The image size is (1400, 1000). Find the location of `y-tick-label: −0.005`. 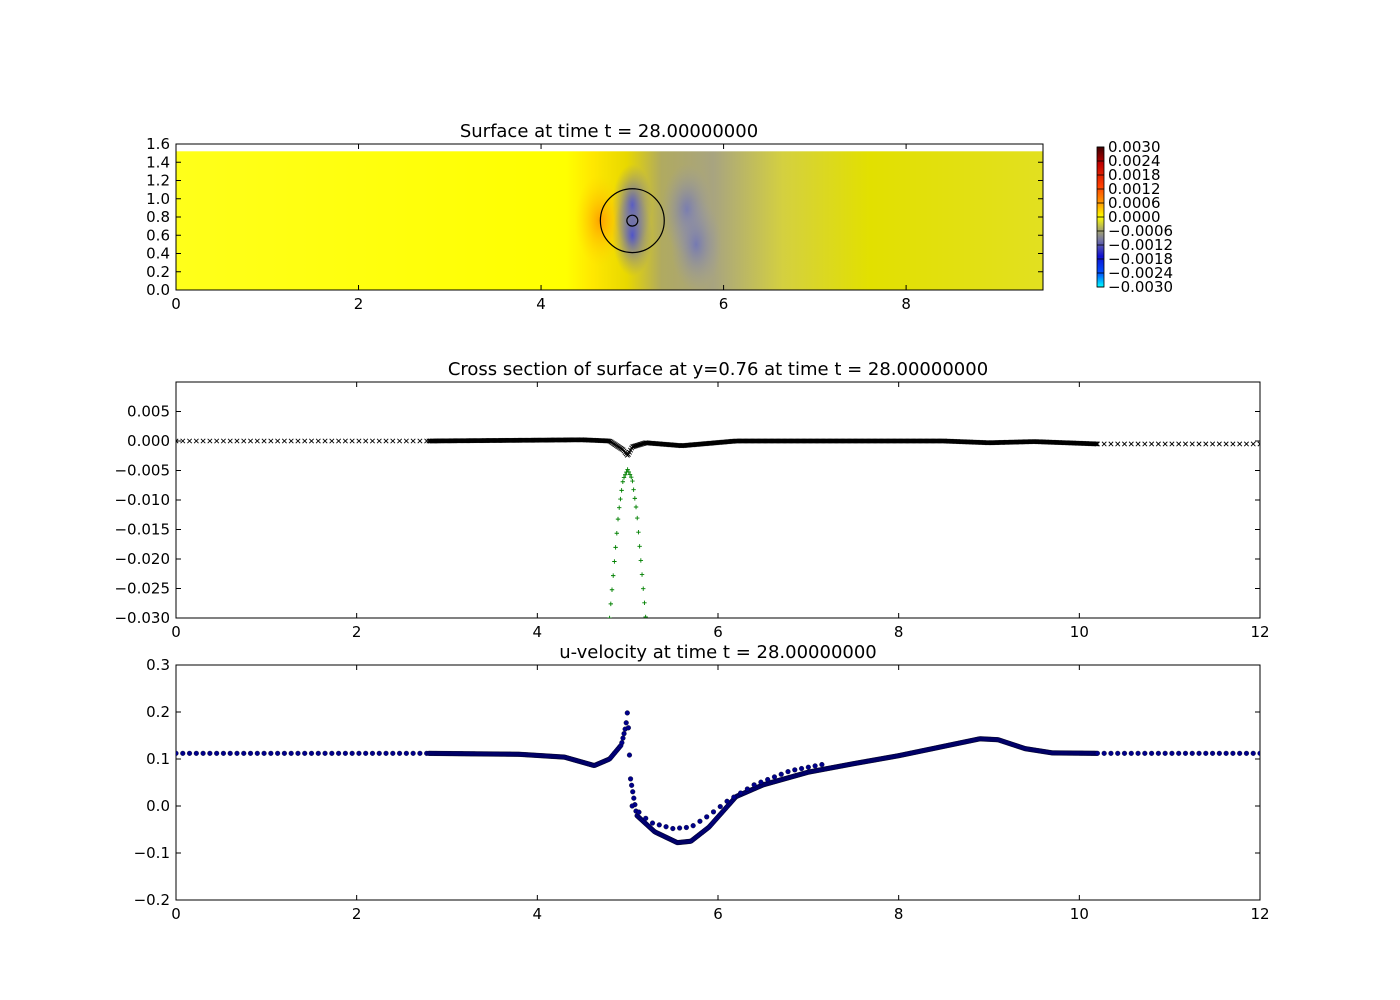

y-tick-label: −0.005 is located at coordinates (142, 471).